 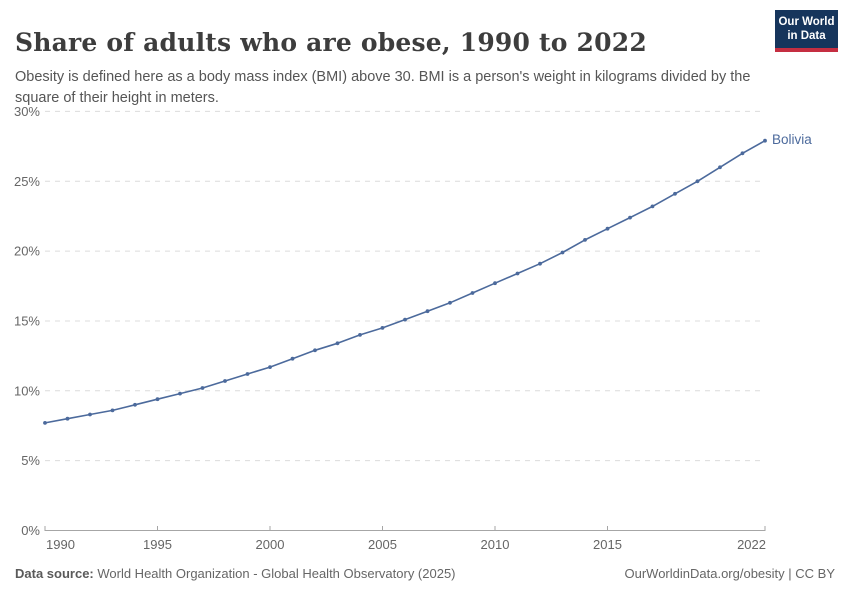 What do you see at coordinates (697, 181) in the screenshot?
I see `data-point-bolivia-2019` at bounding box center [697, 181].